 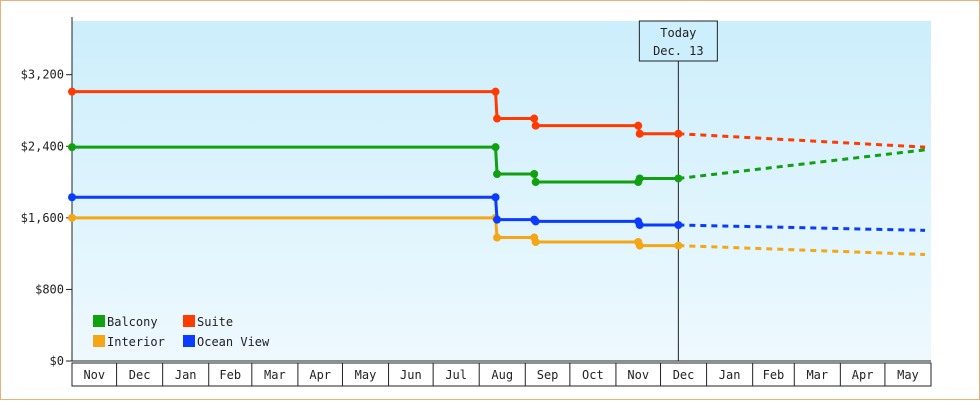 I want to click on legend-label-interior: Interior, so click(x=136, y=342).